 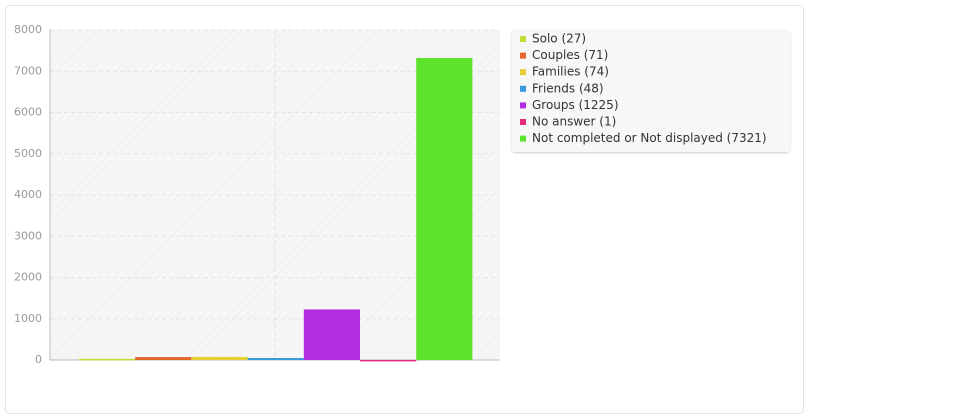 What do you see at coordinates (28, 194) in the screenshot?
I see `y-tick-label: 4000` at bounding box center [28, 194].